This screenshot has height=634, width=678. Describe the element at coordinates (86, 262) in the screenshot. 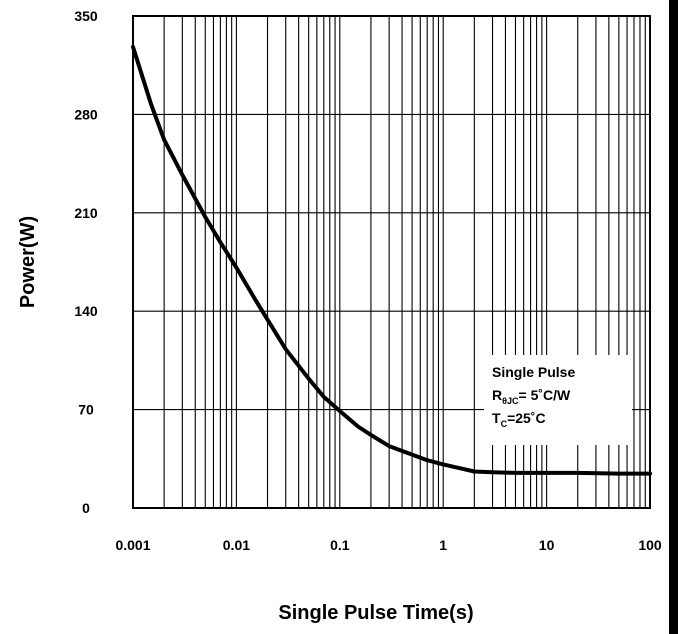

I see `y-tick-labels: 0 70 140 210 280 350` at that location.